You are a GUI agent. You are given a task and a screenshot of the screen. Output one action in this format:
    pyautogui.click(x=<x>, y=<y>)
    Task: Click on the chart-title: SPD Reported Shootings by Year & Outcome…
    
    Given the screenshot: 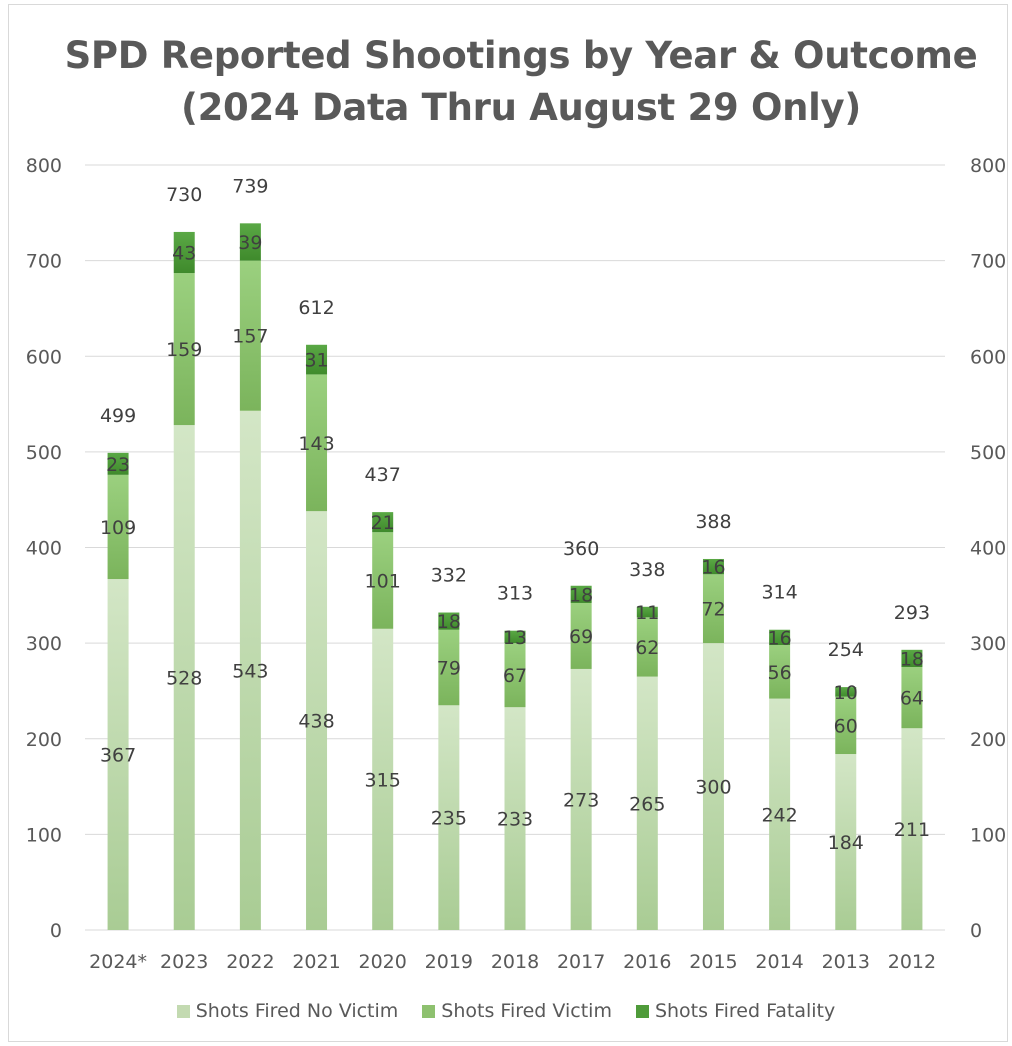 What is the action you would take?
    pyautogui.click(x=506, y=82)
    